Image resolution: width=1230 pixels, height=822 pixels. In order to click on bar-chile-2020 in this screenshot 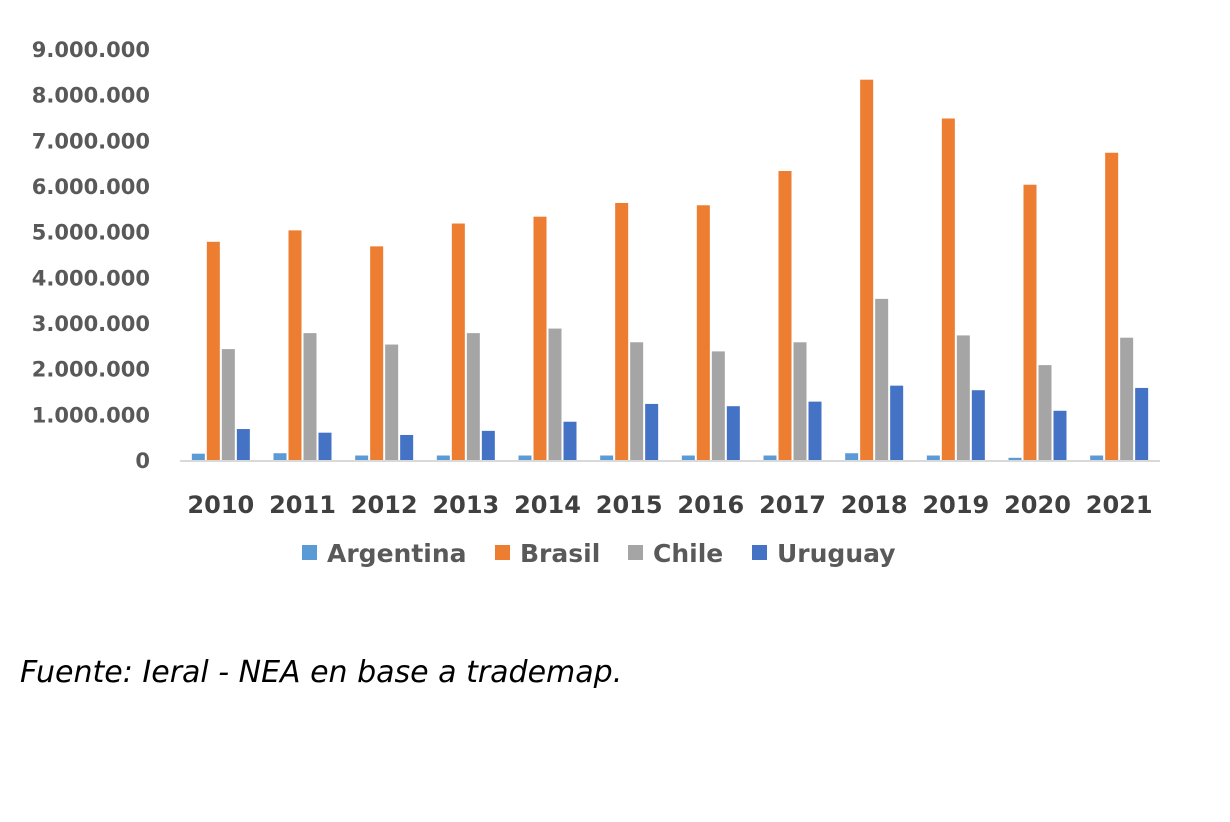, I will do `click(1045, 413)`.